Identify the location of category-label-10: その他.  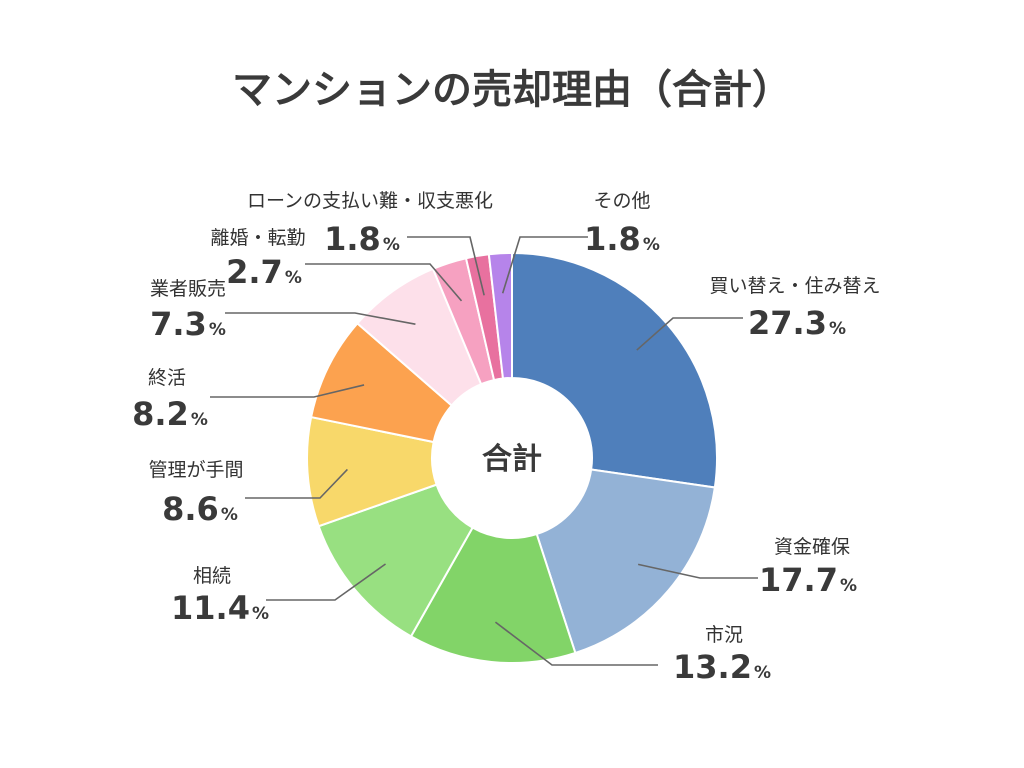
(621, 201).